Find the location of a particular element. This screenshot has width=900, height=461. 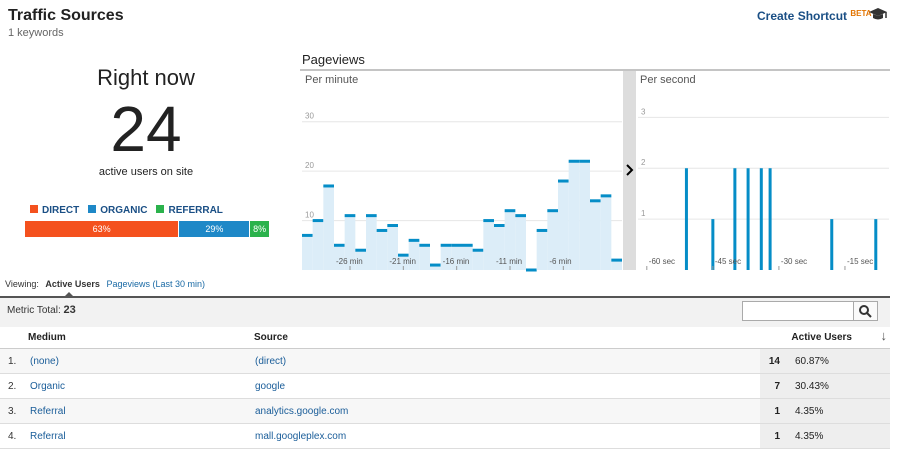

users-percent: 60.87% is located at coordinates (812, 361).